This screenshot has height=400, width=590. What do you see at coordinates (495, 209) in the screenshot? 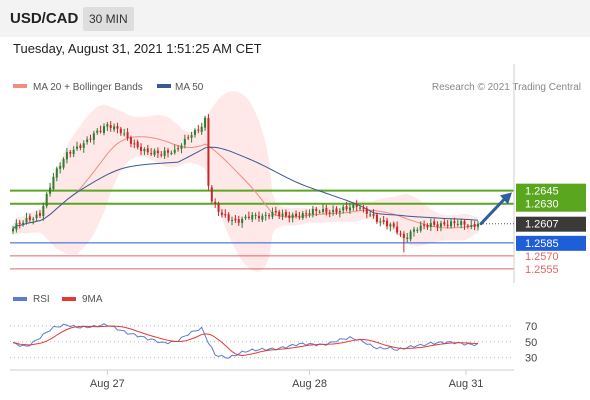
I see `forecast-arrow` at bounding box center [495, 209].